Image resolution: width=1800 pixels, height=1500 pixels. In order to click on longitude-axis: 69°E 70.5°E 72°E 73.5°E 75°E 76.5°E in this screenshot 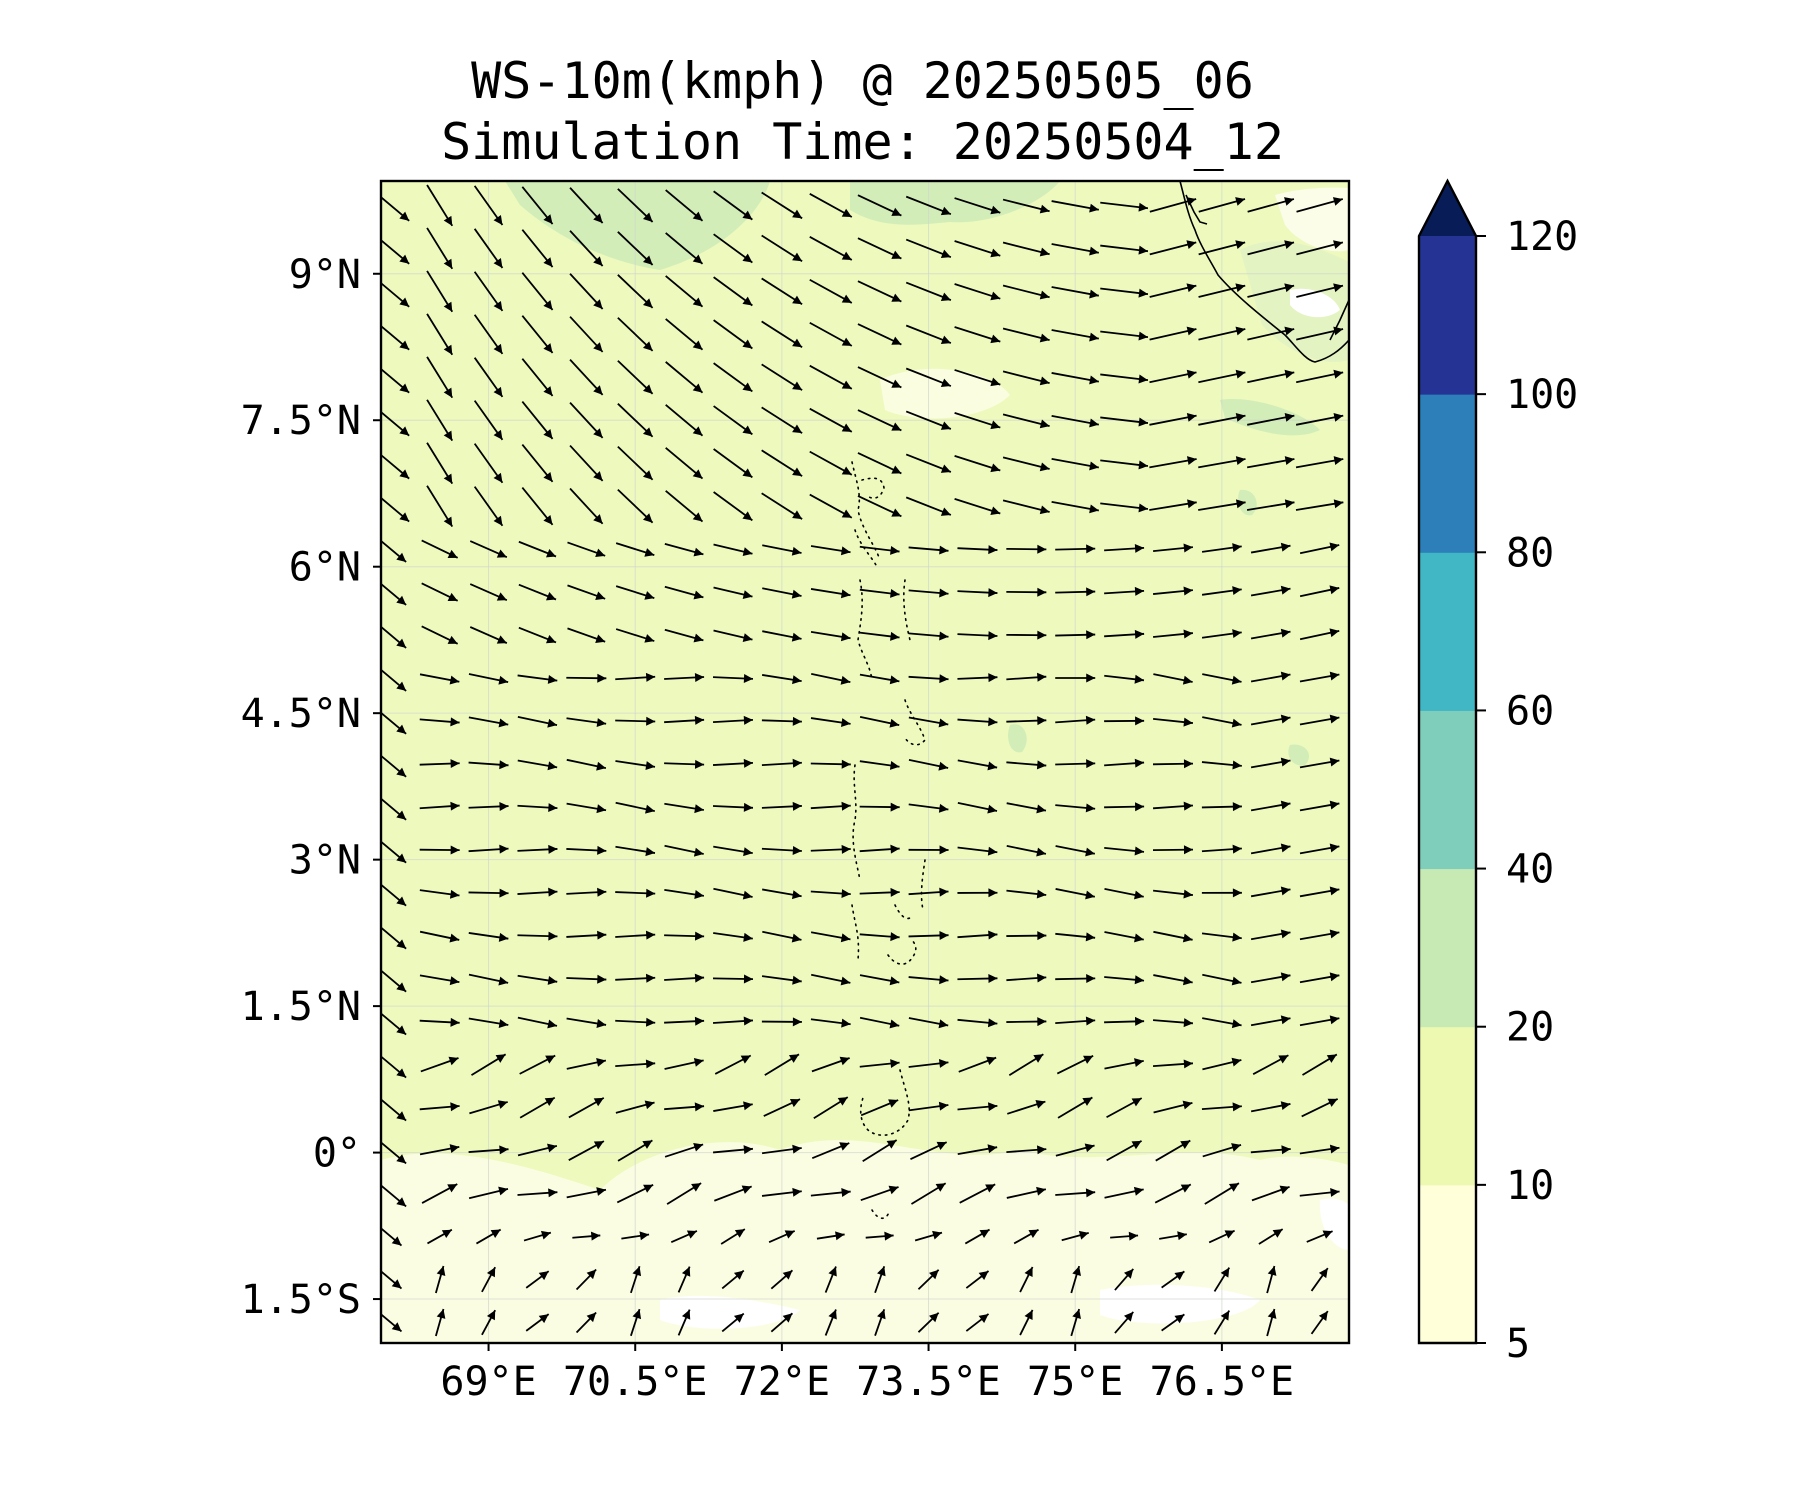, I will do `click(867, 1374)`.